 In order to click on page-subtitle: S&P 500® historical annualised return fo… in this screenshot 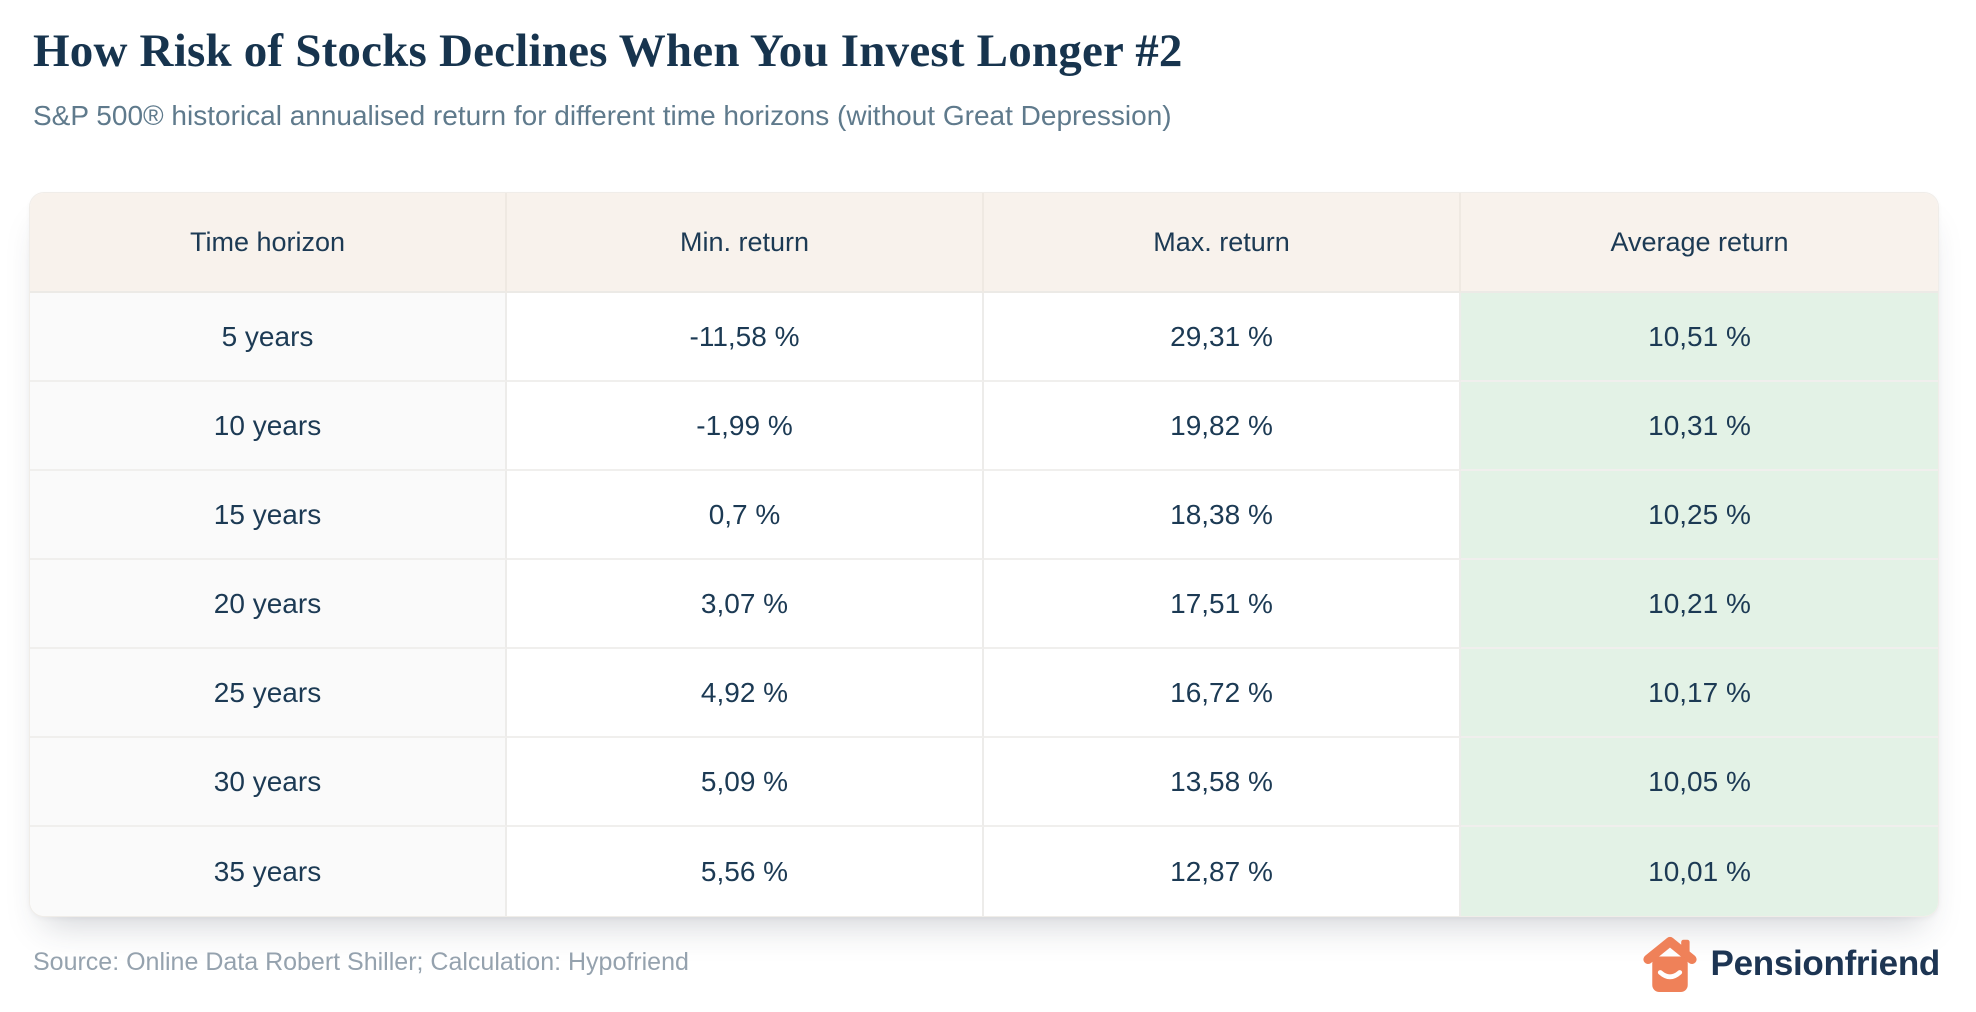, I will do `click(602, 115)`.